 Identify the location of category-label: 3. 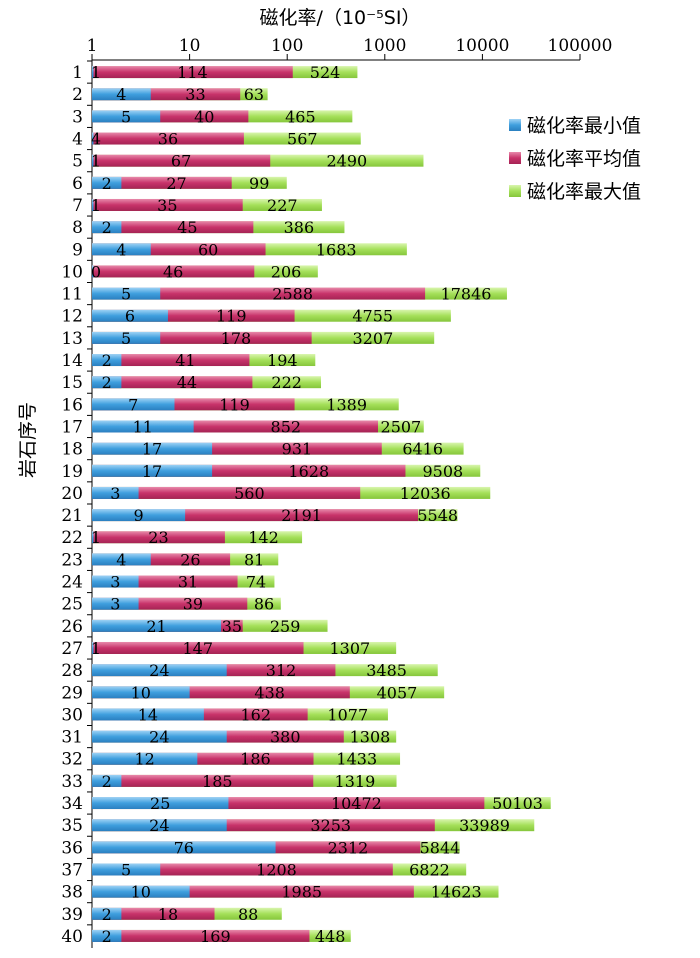
(77, 117).